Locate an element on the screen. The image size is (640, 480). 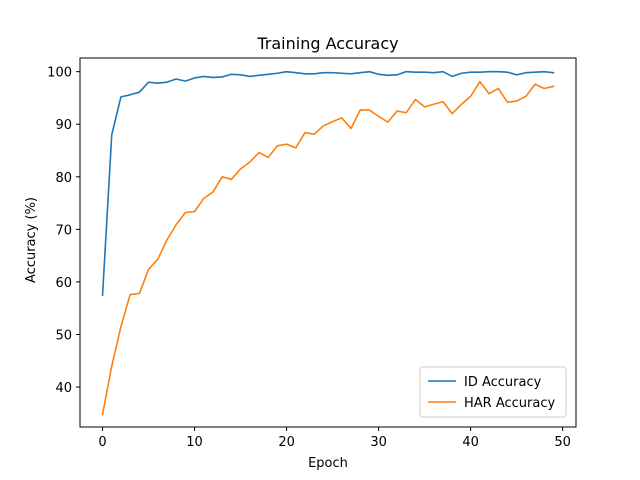
legend: ID Accuracy HAR Accuracy is located at coordinates (493, 392).